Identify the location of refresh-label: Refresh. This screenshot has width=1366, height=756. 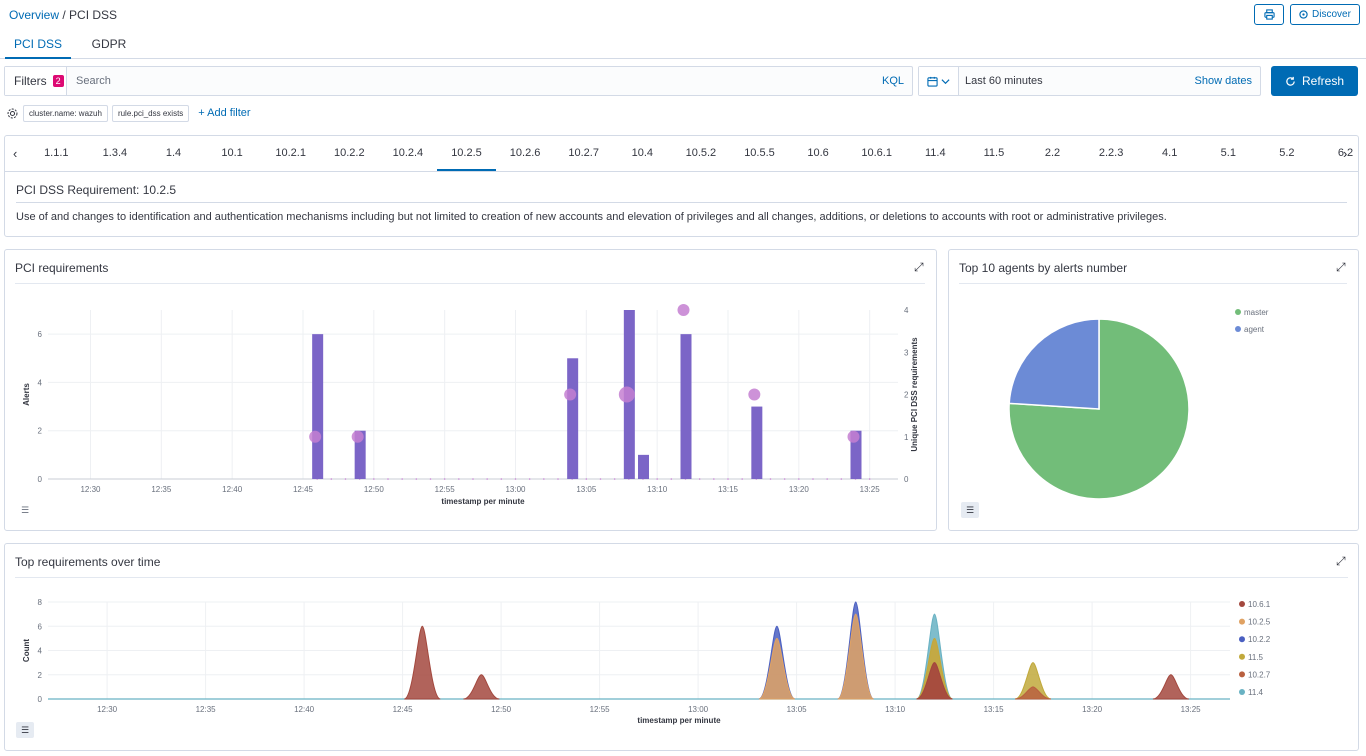
(1323, 81).